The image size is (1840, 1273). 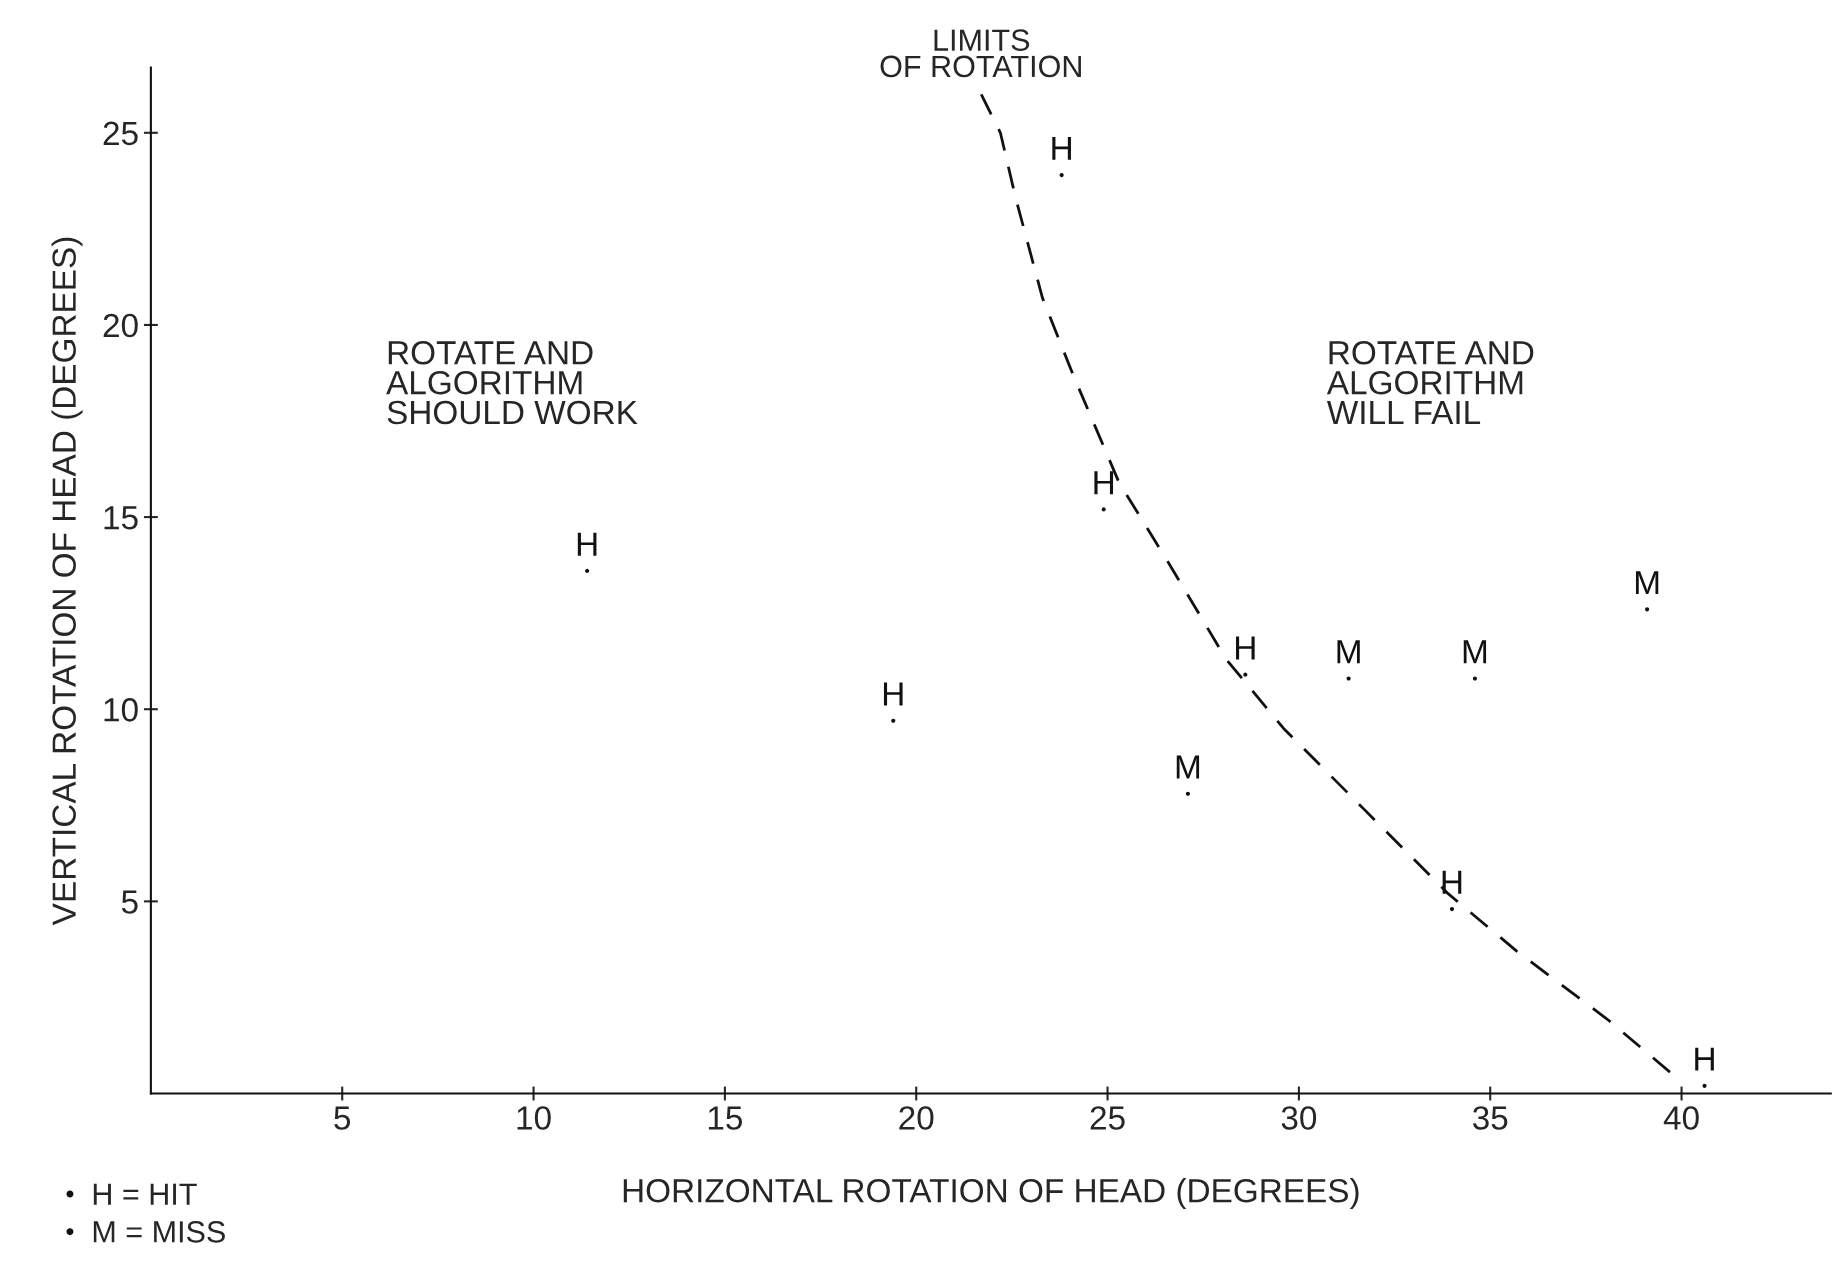 I want to click on x-tick-label: 30, so click(x=1299, y=1118).